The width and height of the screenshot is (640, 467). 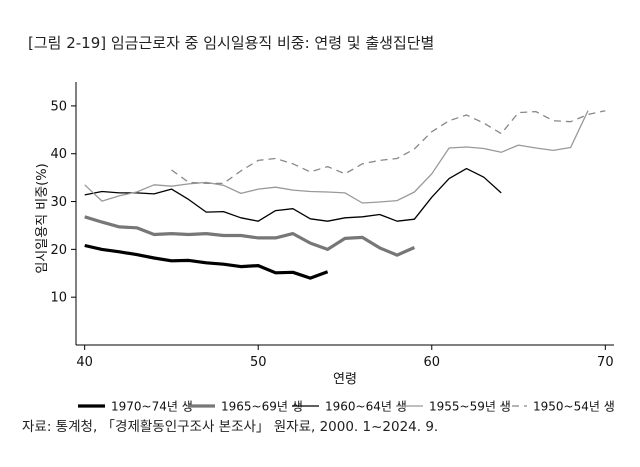 I want to click on y-tick-label: 50, so click(x=58, y=106).